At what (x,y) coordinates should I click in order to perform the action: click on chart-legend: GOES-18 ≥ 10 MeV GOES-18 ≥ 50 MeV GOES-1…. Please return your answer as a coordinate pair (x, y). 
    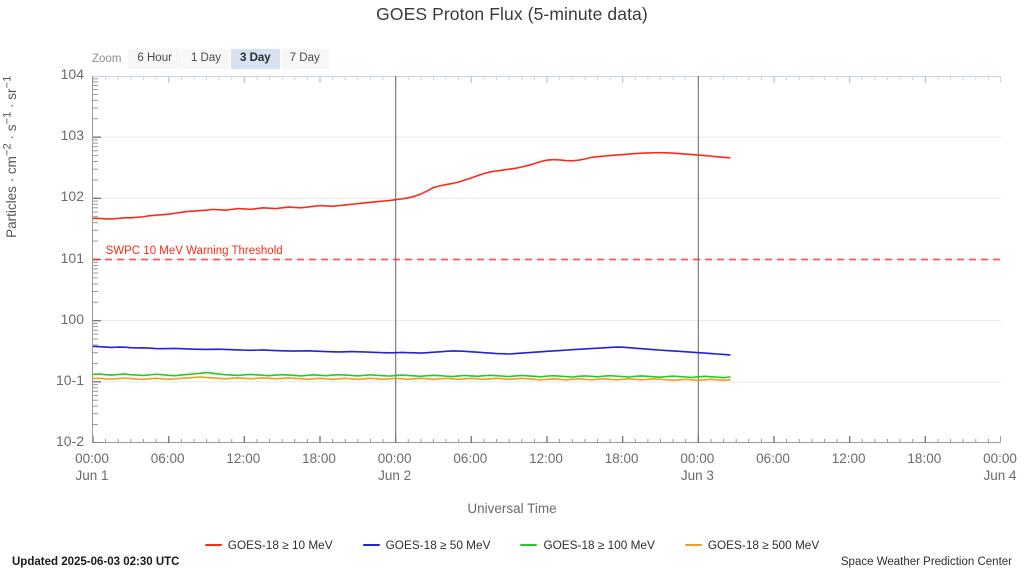
    Looking at the image, I should click on (512, 545).